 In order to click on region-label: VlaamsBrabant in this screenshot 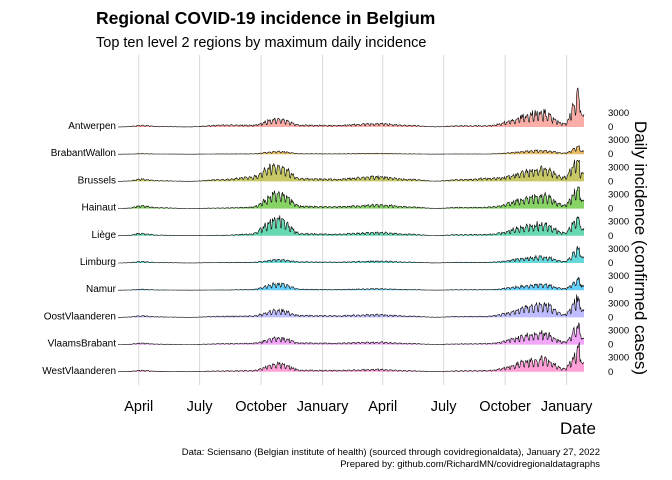, I will do `click(82, 344)`.